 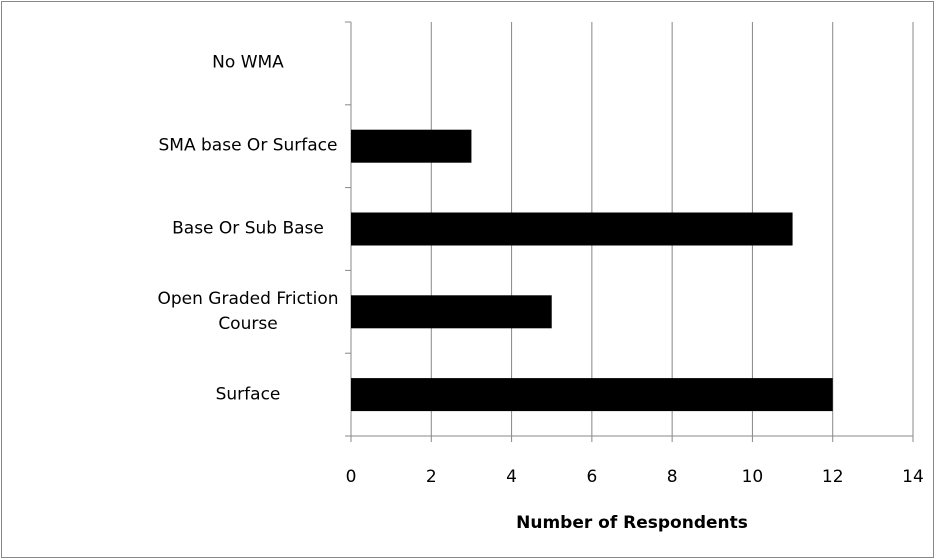 I want to click on x-tick-label: 8, so click(x=672, y=477).